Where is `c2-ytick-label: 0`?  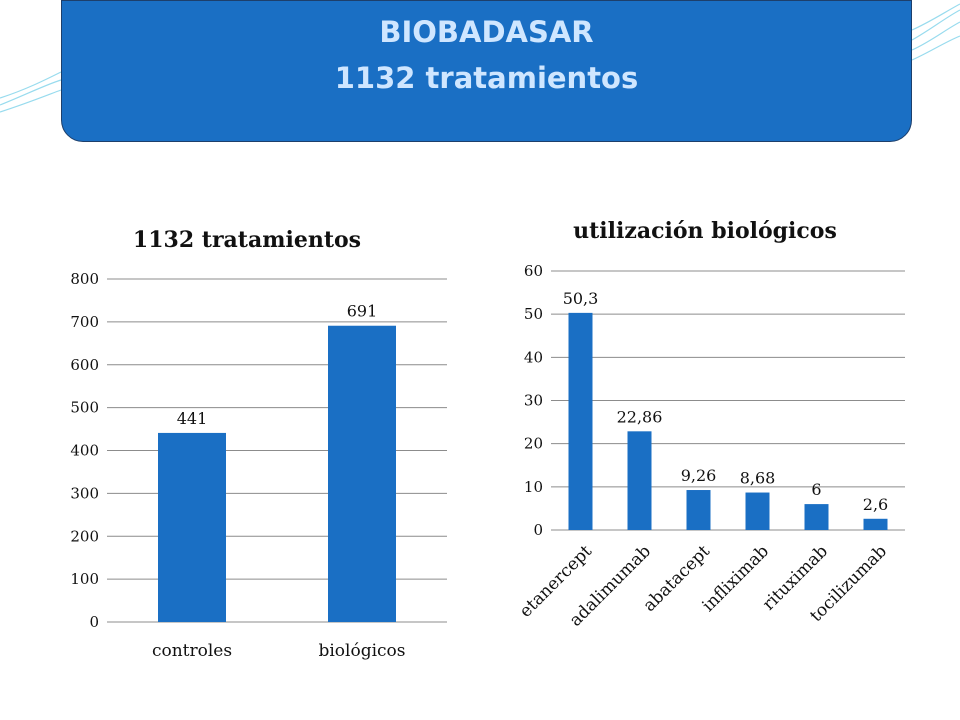
c2-ytick-label: 0 is located at coordinates (538, 530).